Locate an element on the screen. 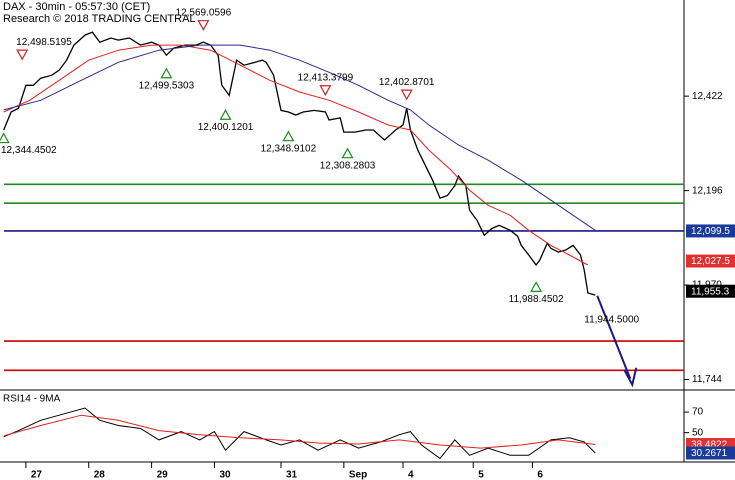  x-tick-label: 31 is located at coordinates (292, 475).